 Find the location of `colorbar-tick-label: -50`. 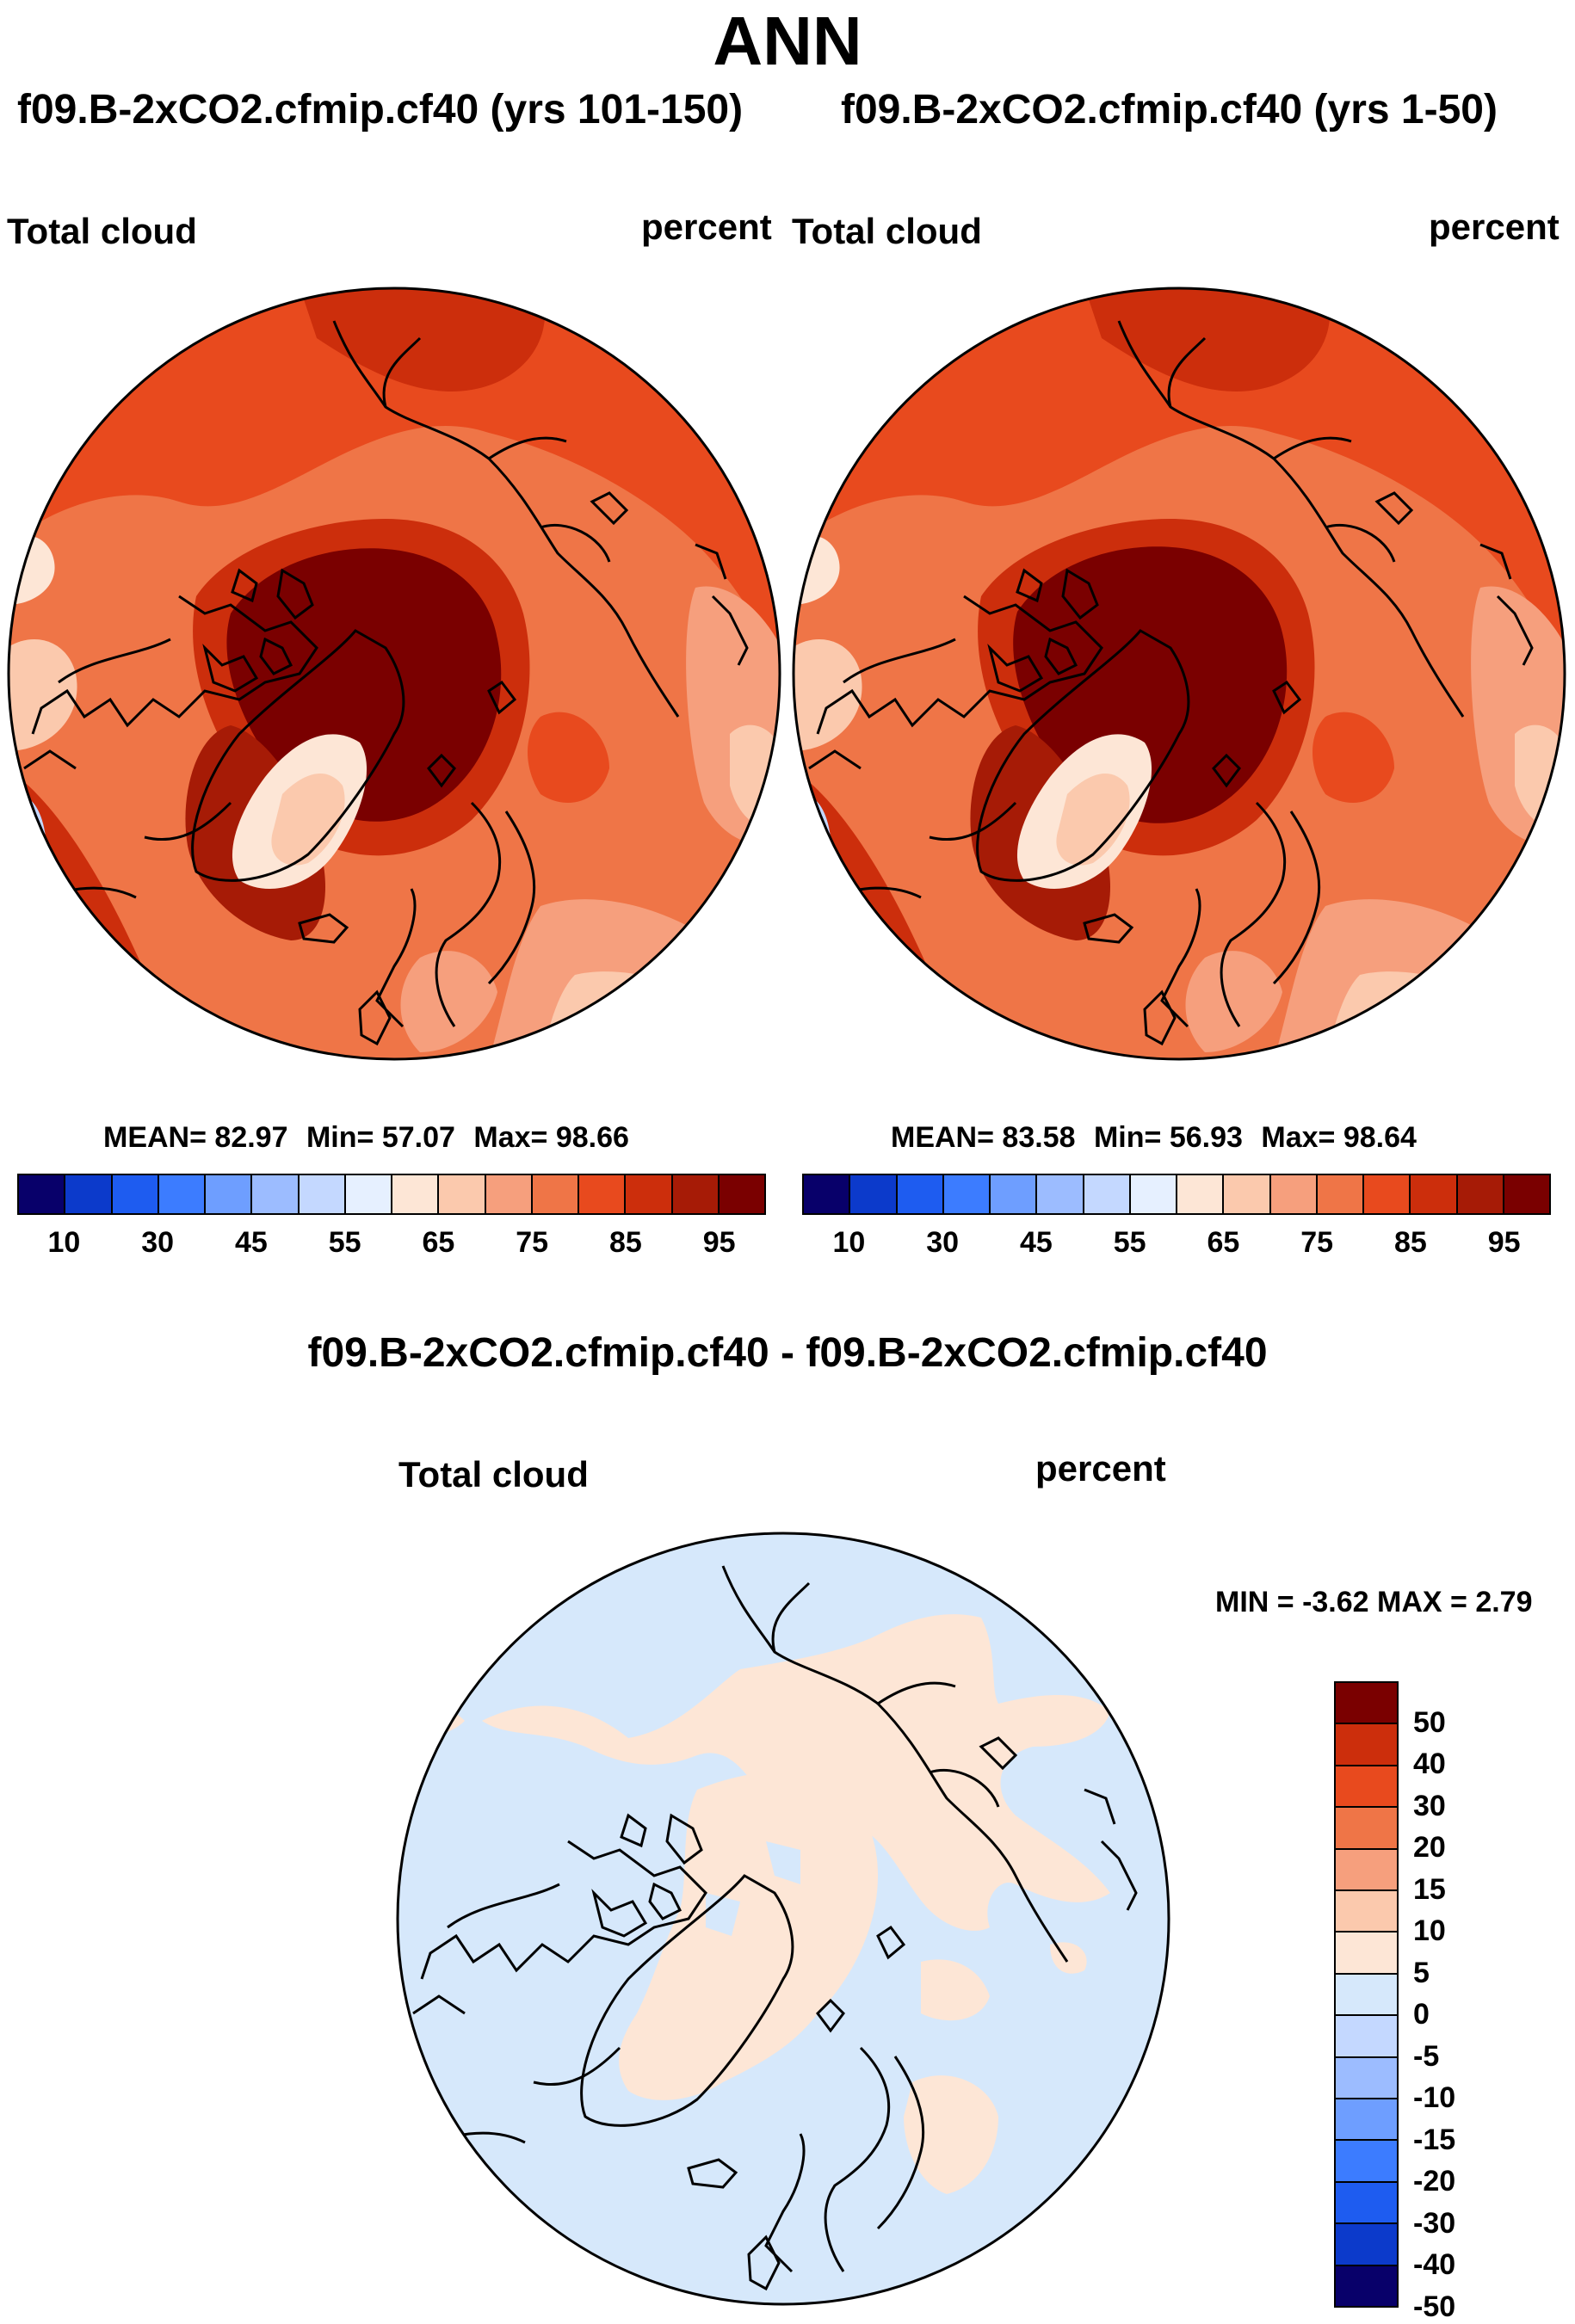

colorbar-tick-label: -50 is located at coordinates (1434, 2306).